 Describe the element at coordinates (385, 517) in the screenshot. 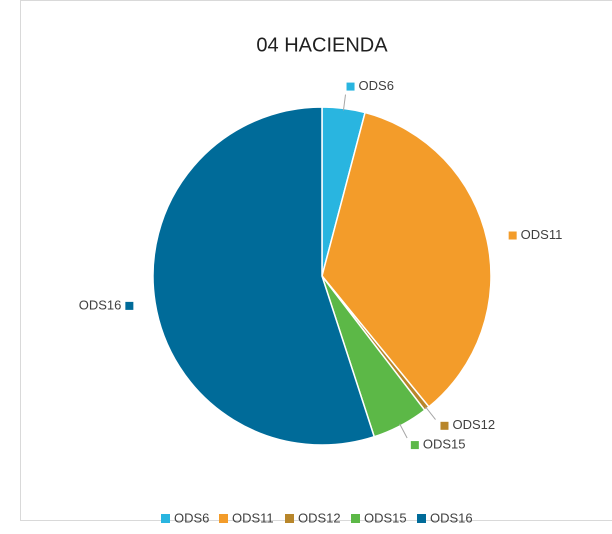

I see `legend-label: ODS15` at that location.